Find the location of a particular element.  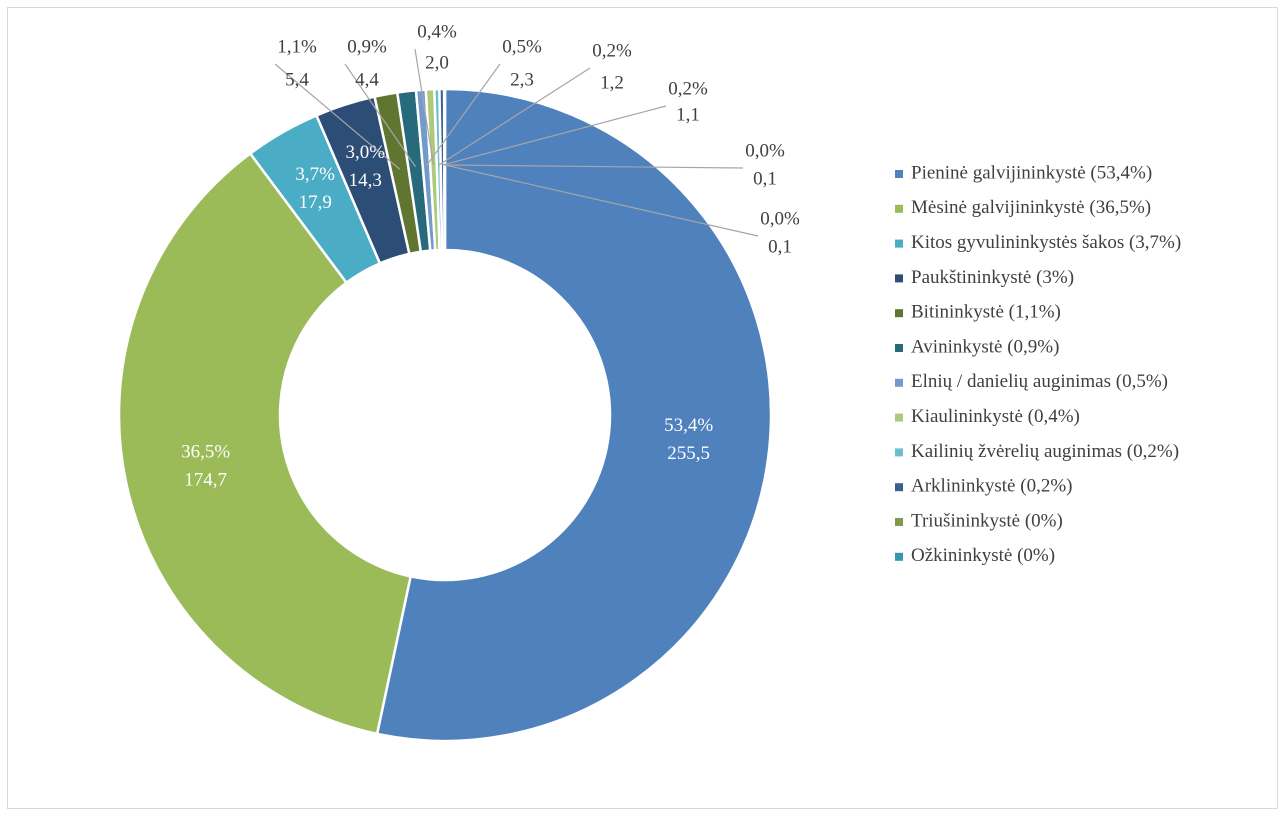

value-label: 17,9 is located at coordinates (315, 202).